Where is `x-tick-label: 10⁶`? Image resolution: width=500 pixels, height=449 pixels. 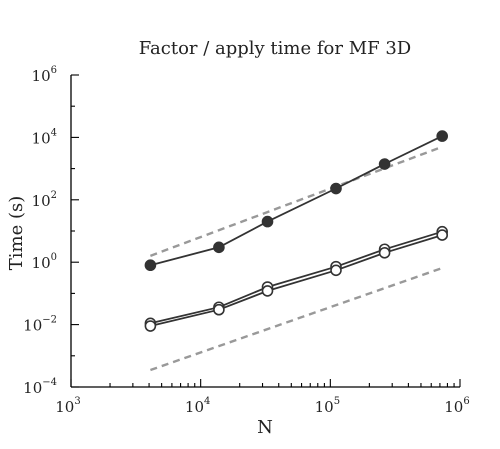
x-tick-label: 10⁶ is located at coordinates (456, 406).